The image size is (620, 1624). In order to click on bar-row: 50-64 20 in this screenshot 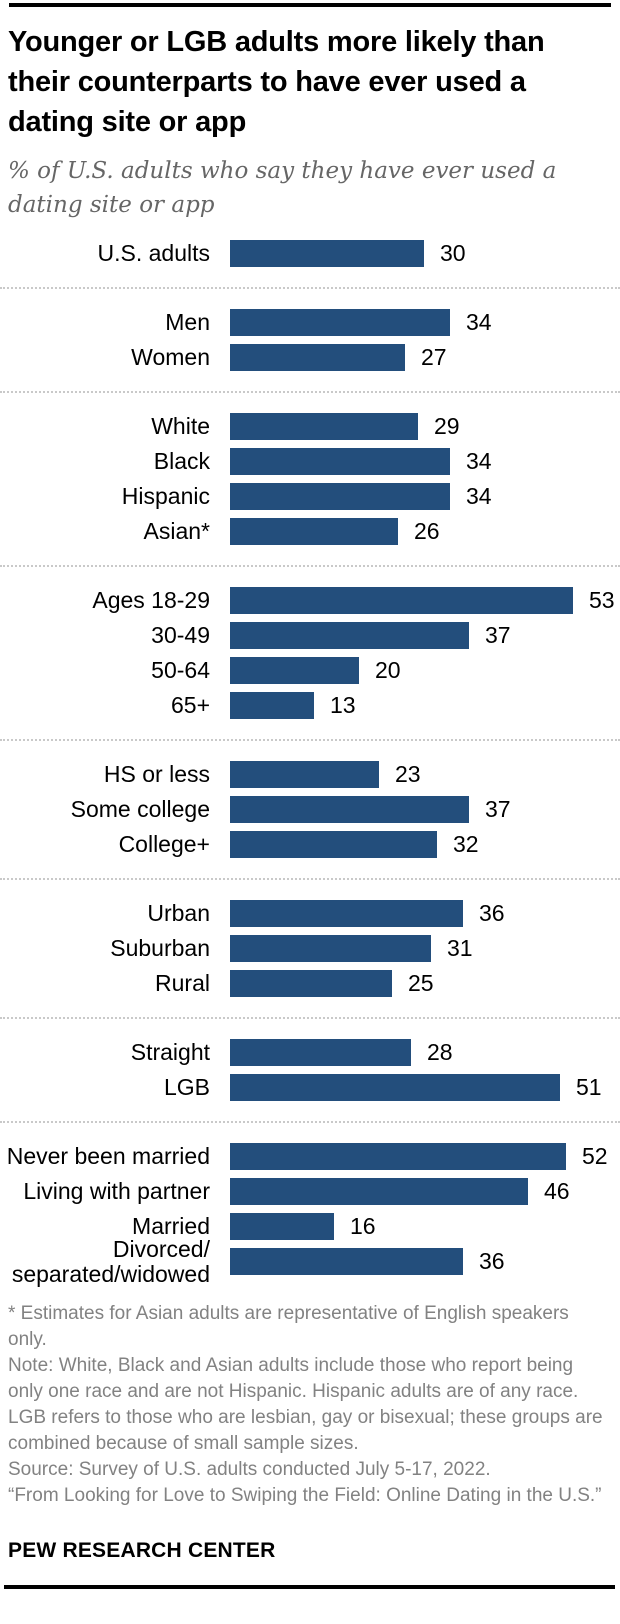, I will do `click(310, 670)`.